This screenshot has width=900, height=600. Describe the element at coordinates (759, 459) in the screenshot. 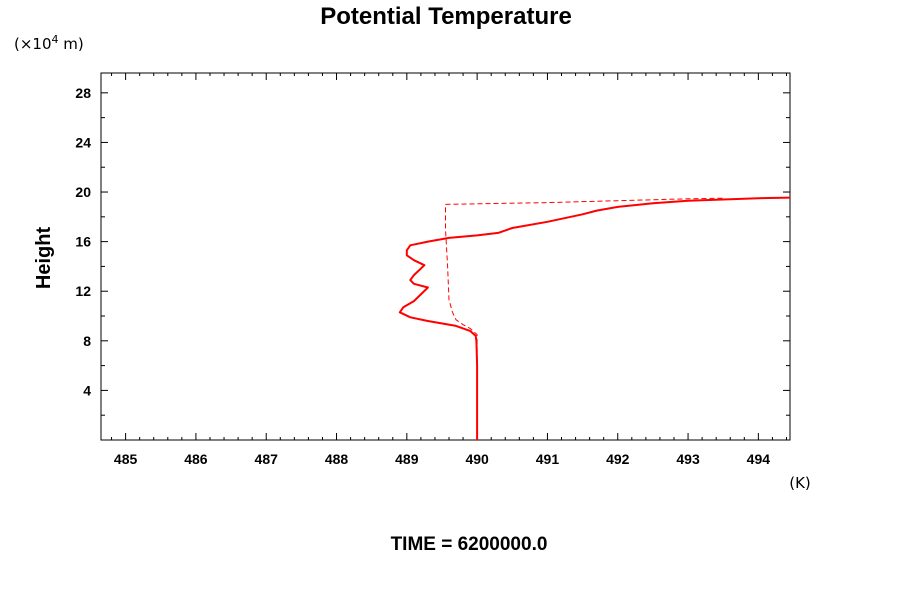

I see `x-tick-label: 494` at that location.